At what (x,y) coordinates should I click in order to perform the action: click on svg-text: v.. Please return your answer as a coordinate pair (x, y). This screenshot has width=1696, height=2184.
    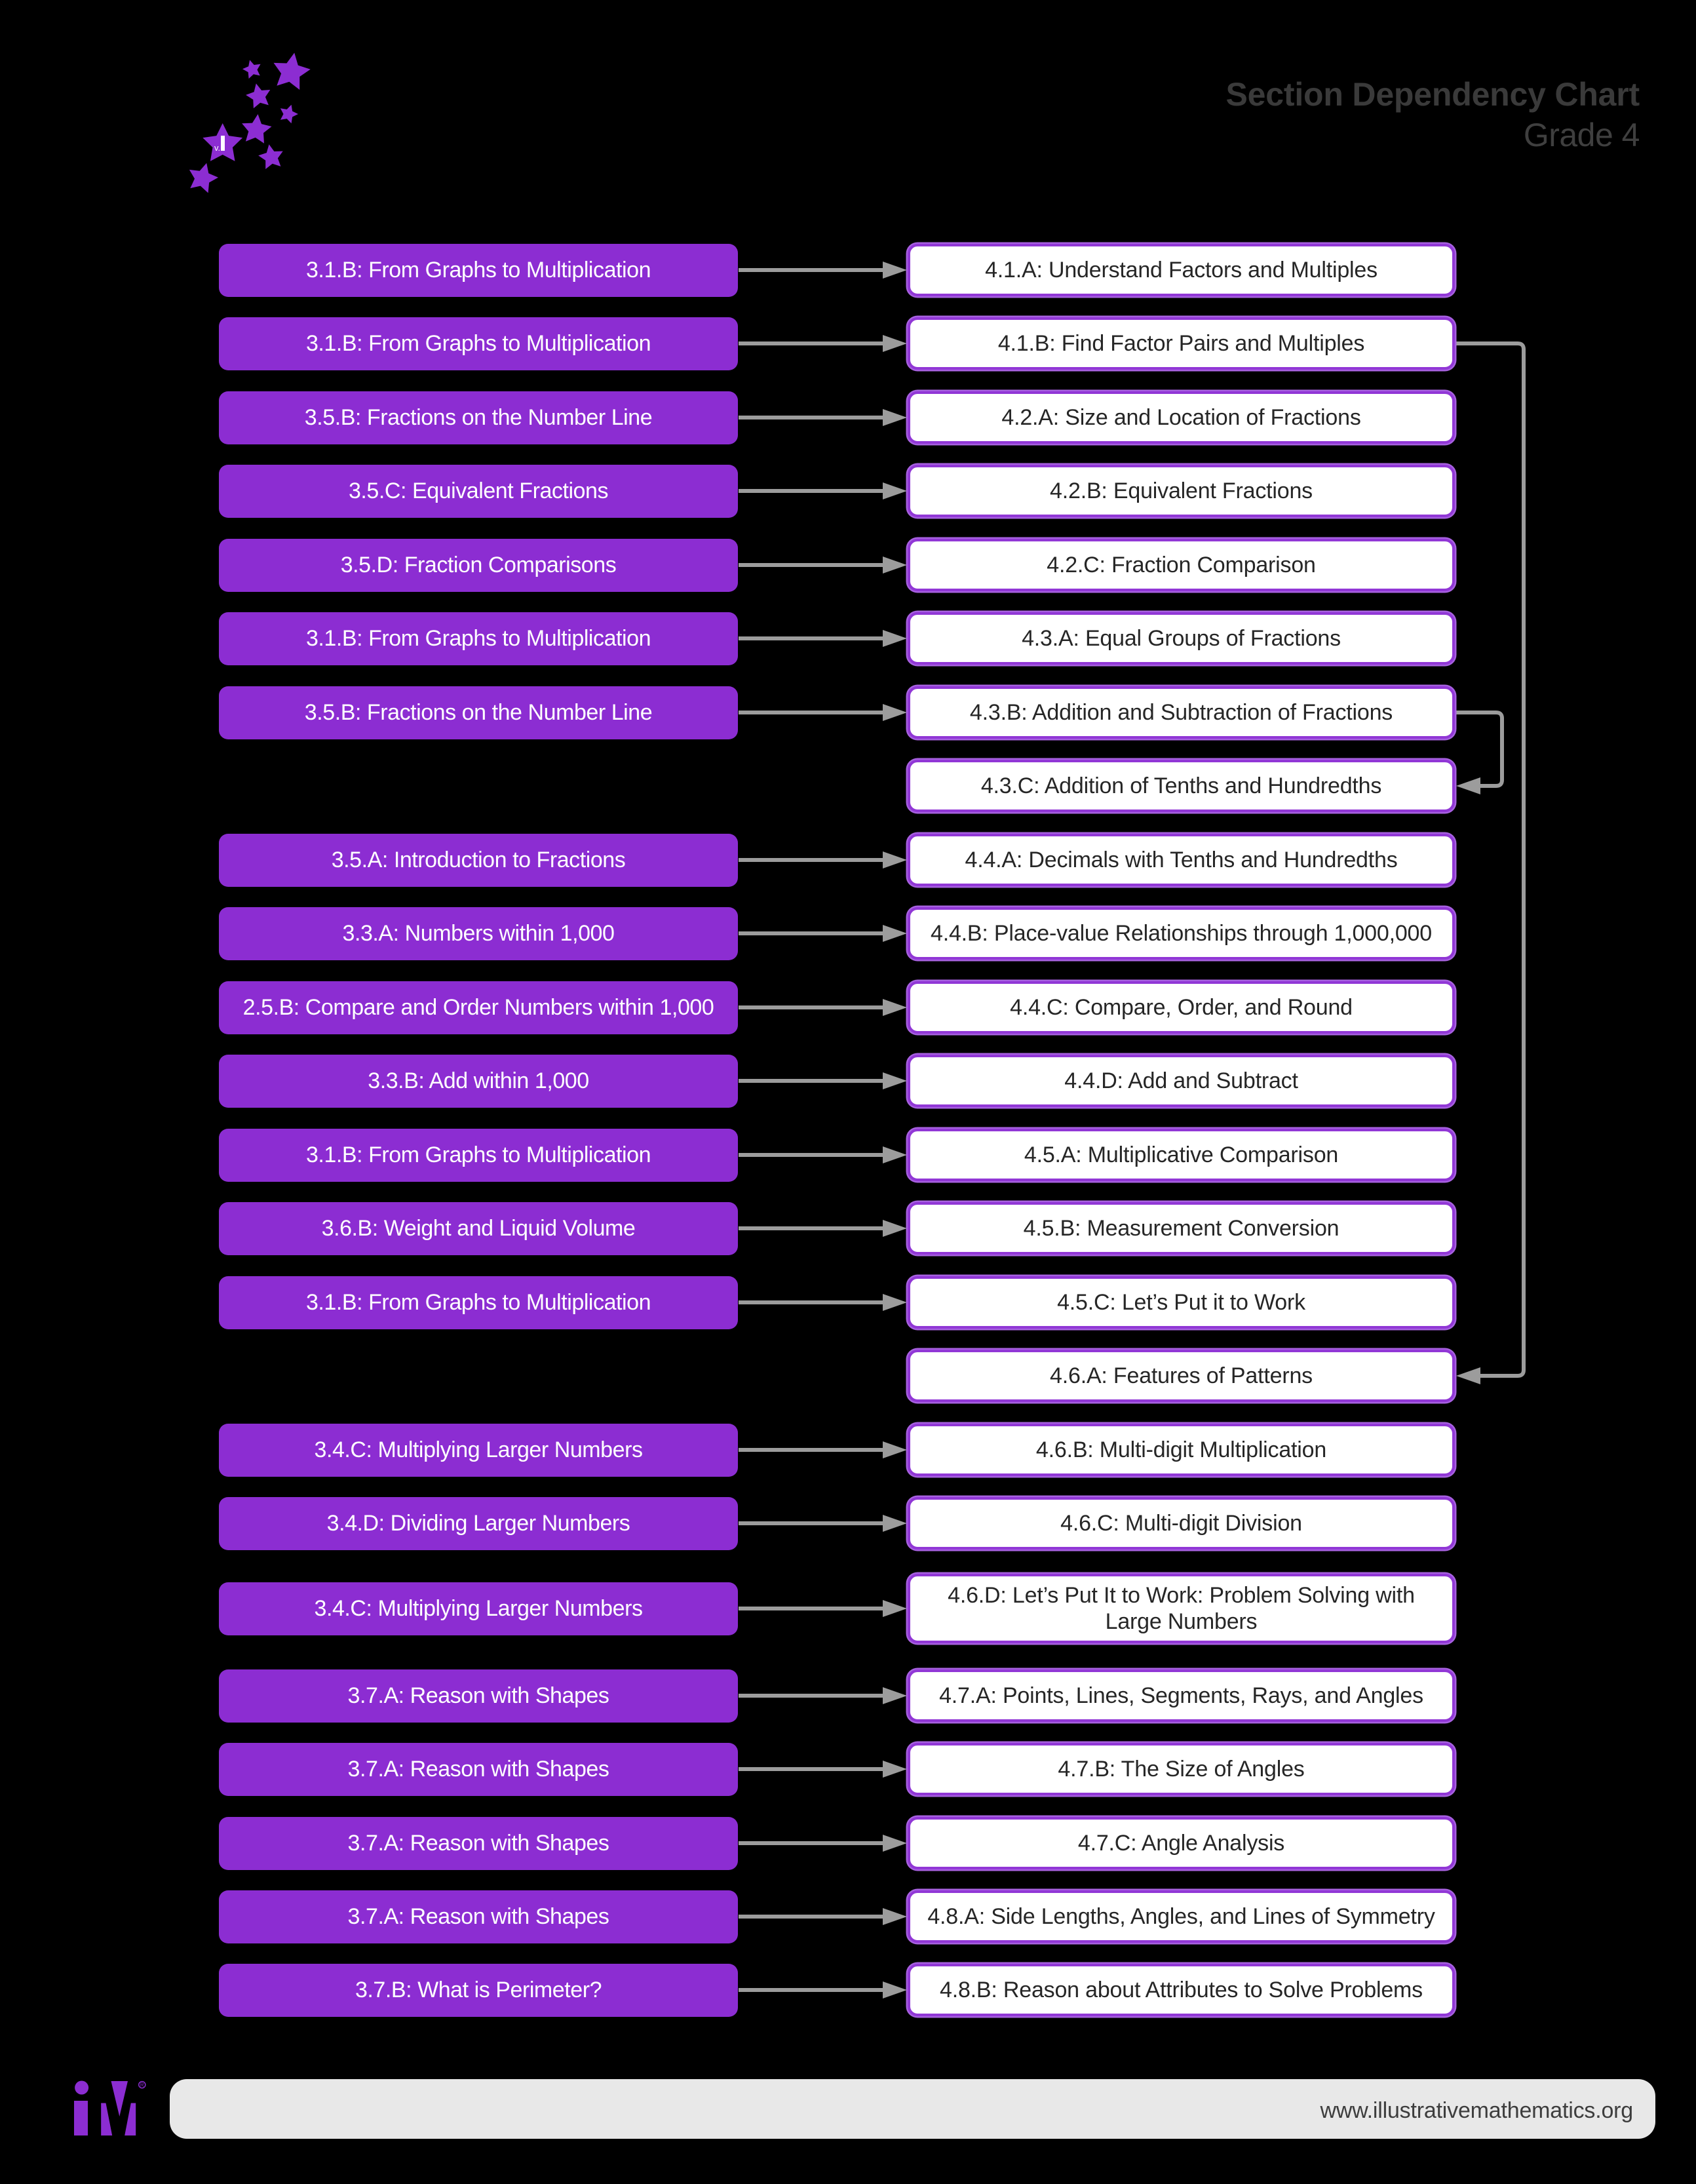
    Looking at the image, I should click on (217, 148).